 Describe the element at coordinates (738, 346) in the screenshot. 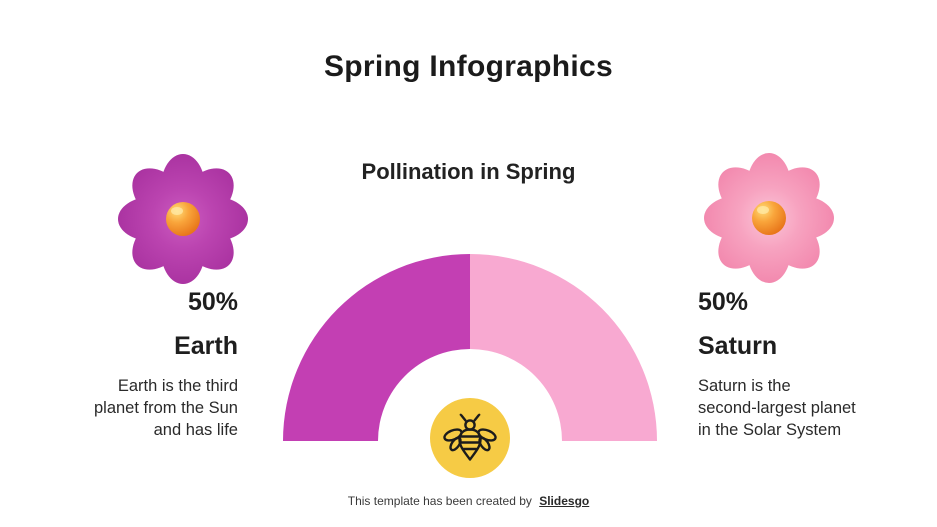

I see `saturn-name: Saturn` at that location.